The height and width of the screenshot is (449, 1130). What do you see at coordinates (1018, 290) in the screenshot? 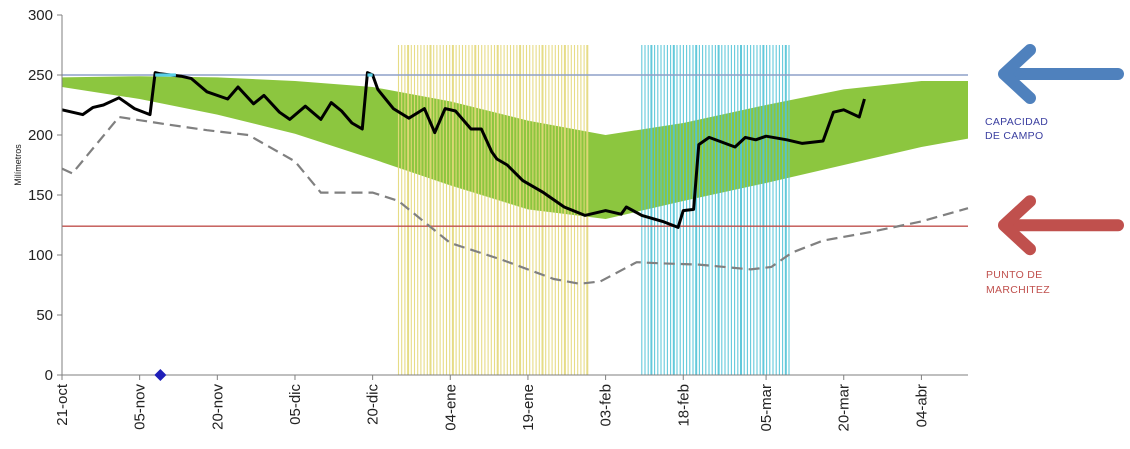
I see `punto-de-marchitez-label: MARCHITEZ` at bounding box center [1018, 290].